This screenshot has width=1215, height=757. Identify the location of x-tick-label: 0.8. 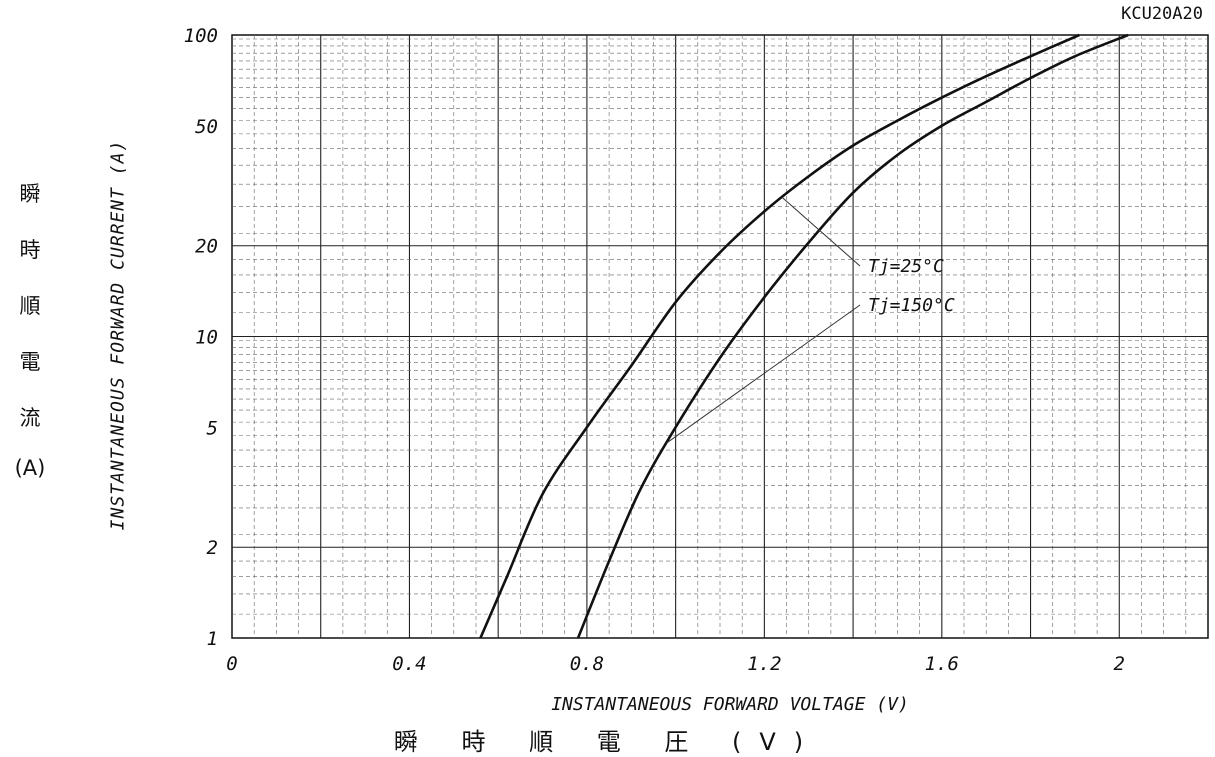
(587, 664).